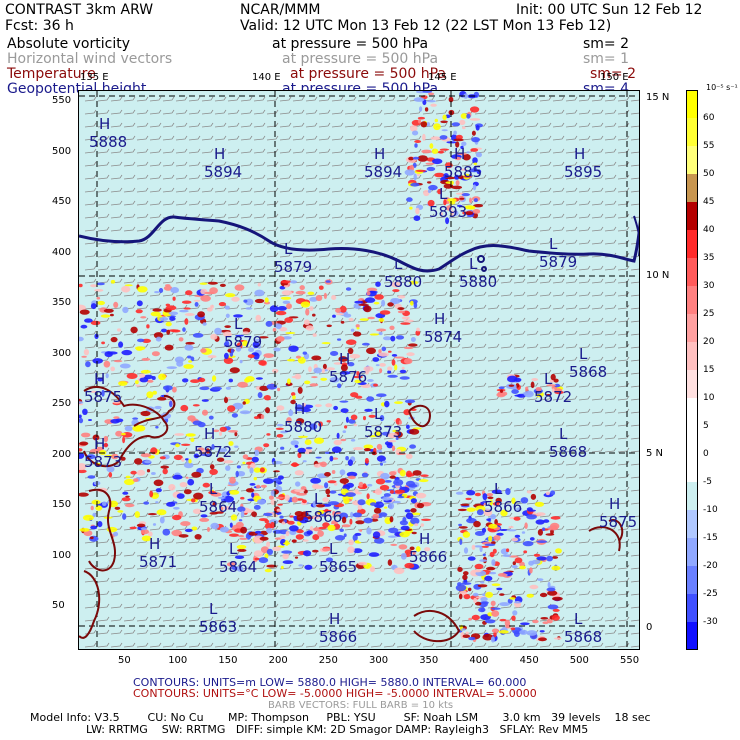  Describe the element at coordinates (62, 555) in the screenshot. I see `y-tick-label: 100` at that location.